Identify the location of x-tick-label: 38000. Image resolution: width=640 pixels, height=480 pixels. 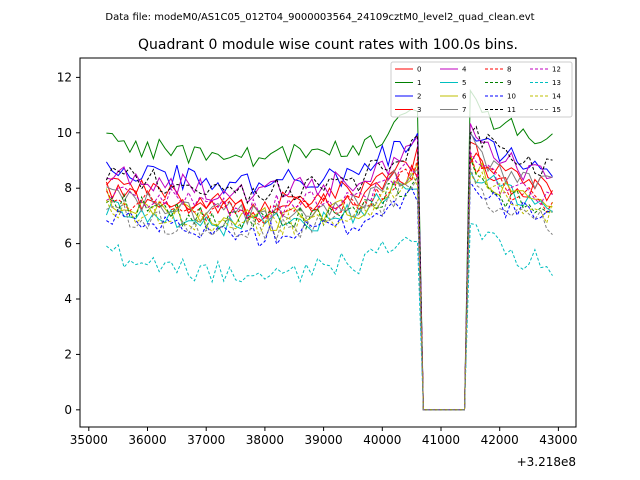
(265, 440).